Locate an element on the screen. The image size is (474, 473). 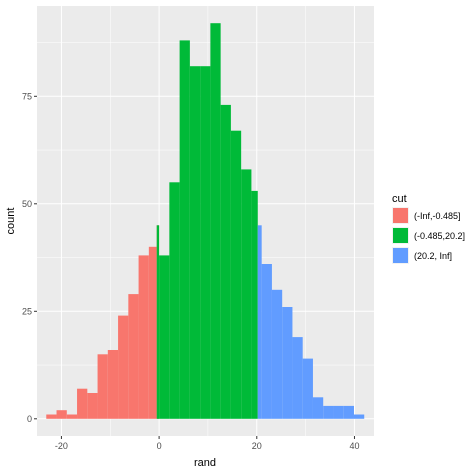
x-tick-label: 0 is located at coordinates (159, 446).